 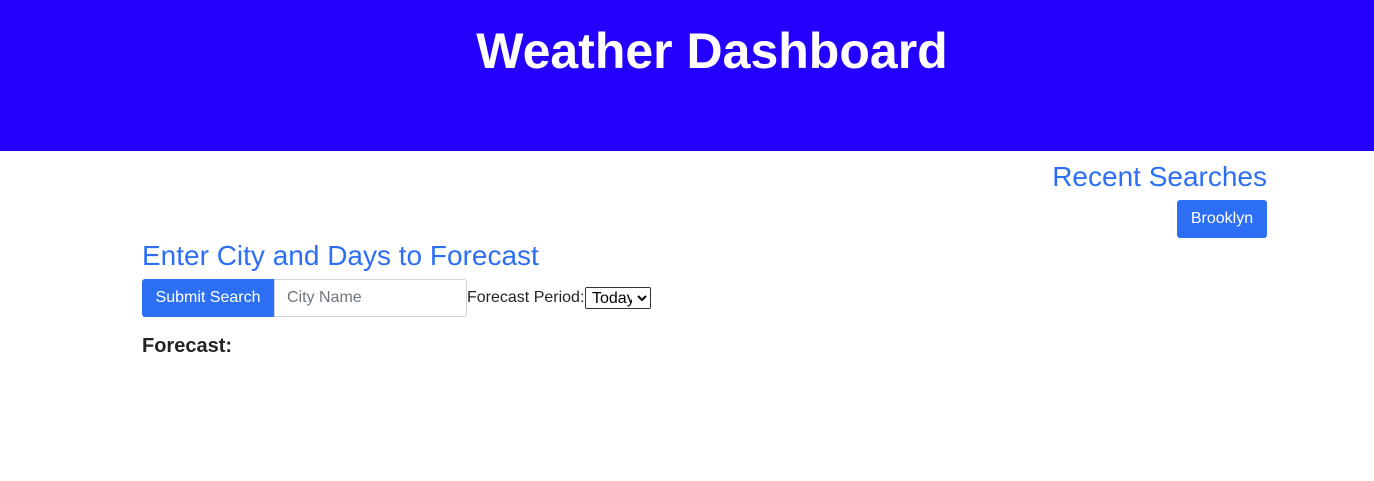 What do you see at coordinates (526, 297) in the screenshot?
I see `forecast-period-label: Forecast Period:` at bounding box center [526, 297].